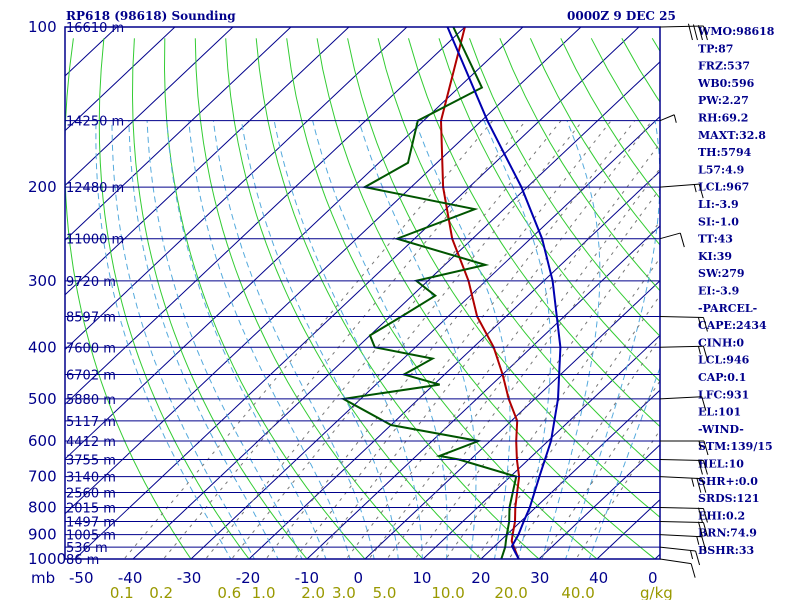 The width and height of the screenshot is (800, 600). What do you see at coordinates (91, 478) in the screenshot?
I see `height-label: 3140 m` at bounding box center [91, 478].